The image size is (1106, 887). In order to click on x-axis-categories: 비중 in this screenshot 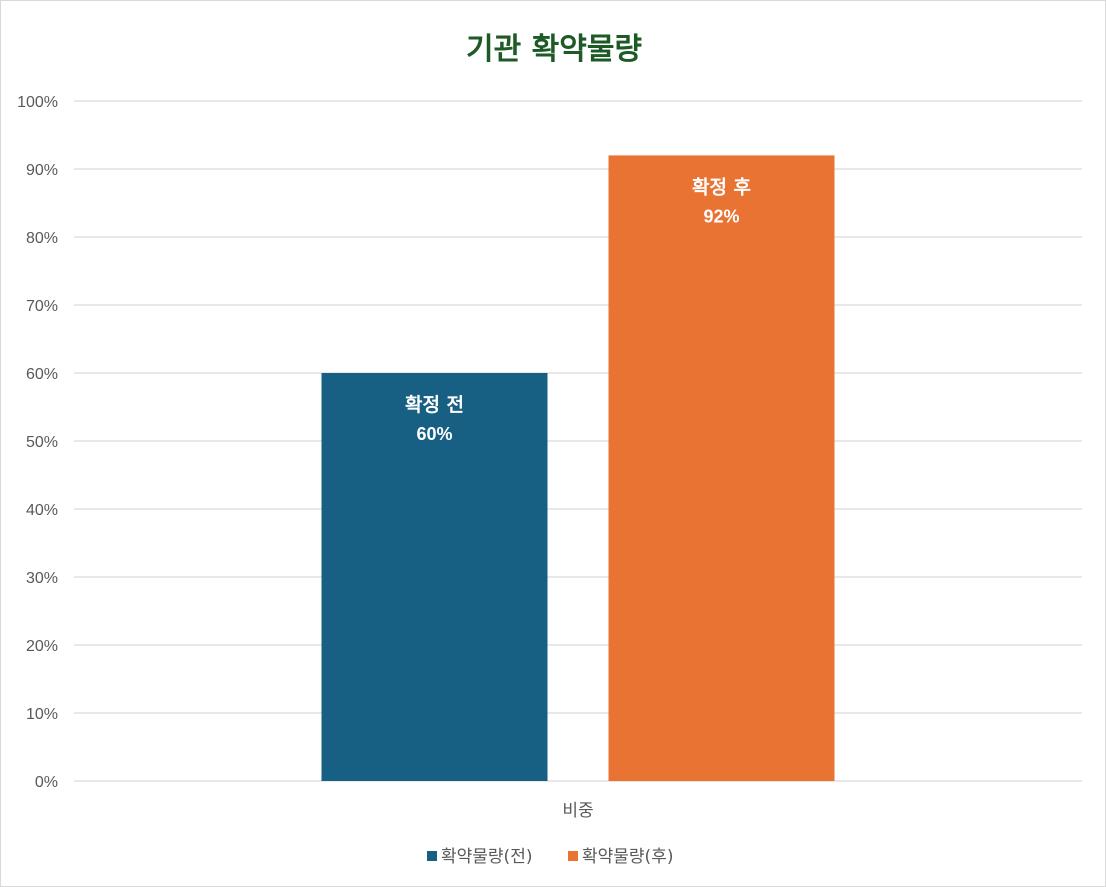, I will do `click(577, 811)`.